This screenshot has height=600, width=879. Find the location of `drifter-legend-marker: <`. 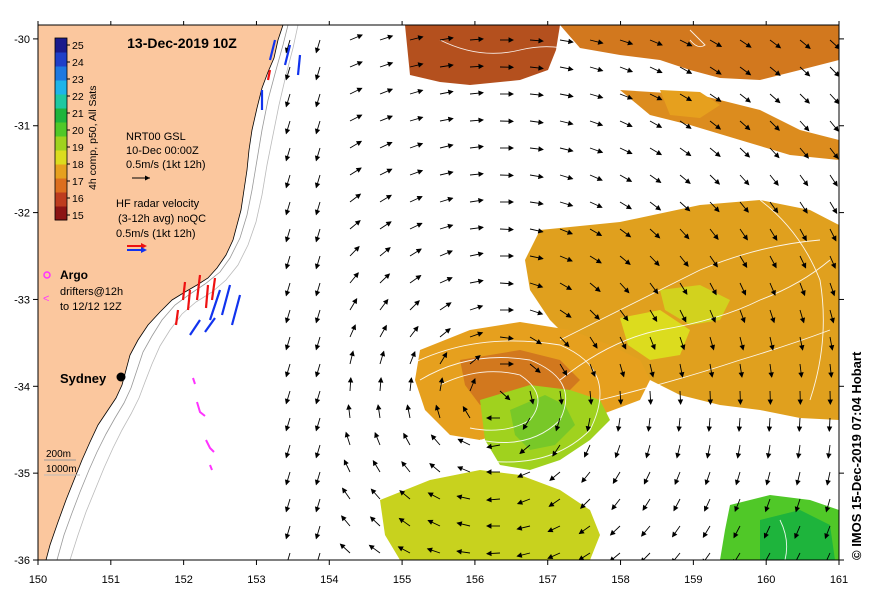

drifter-legend-marker: < is located at coordinates (46, 299).